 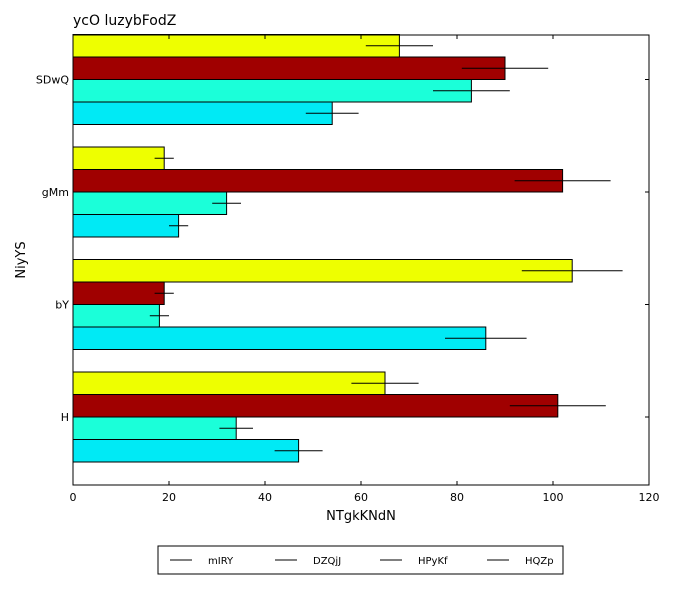 What do you see at coordinates (236, 46) in the screenshot?
I see `bar-mIRY-SDwQ` at bounding box center [236, 46].